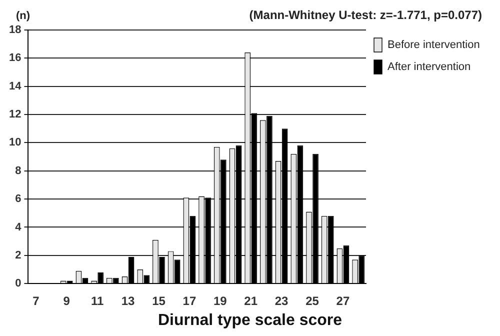 This screenshot has height=336, width=500. I want to click on legend-label: After intervention, so click(429, 67).